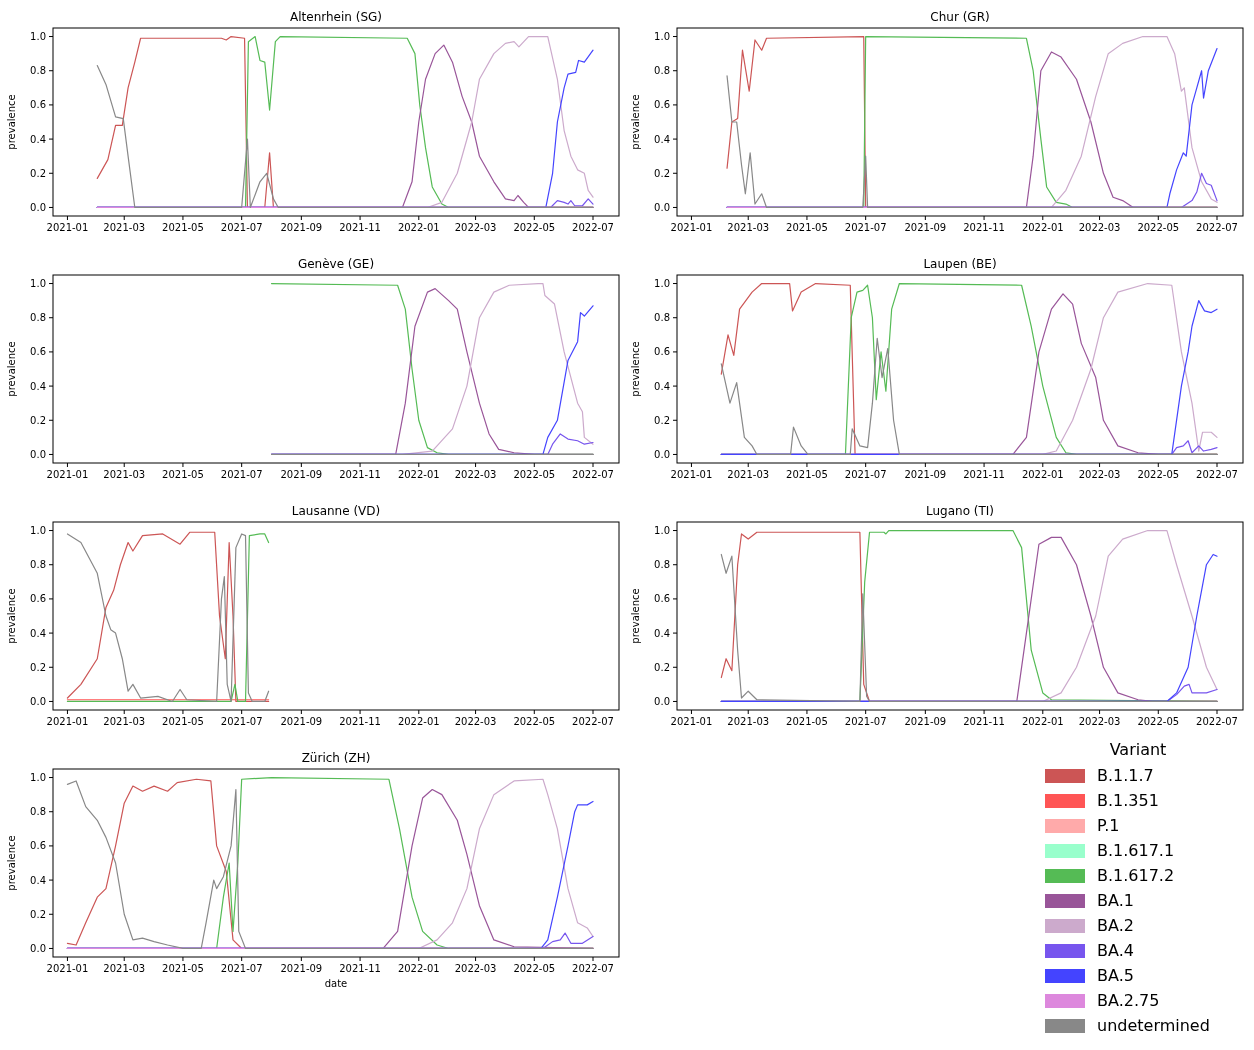 This screenshot has height=1050, width=1254. I want to click on legend-label: BA.4, so click(1115, 950).